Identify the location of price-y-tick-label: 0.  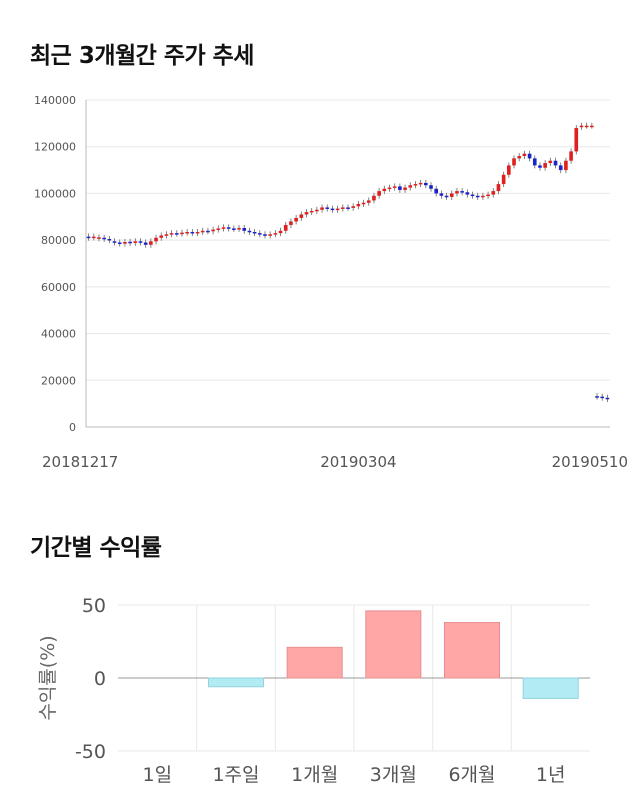
(72, 427).